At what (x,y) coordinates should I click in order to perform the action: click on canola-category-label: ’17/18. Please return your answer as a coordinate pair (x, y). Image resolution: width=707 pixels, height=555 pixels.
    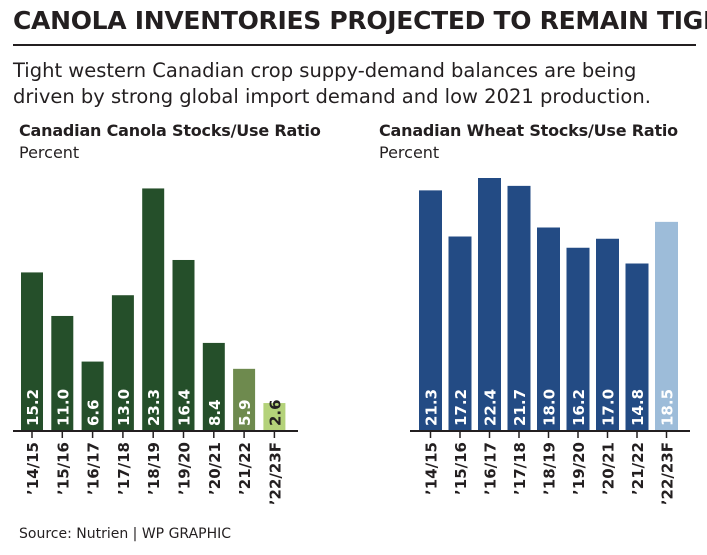
    Looking at the image, I should click on (124, 468).